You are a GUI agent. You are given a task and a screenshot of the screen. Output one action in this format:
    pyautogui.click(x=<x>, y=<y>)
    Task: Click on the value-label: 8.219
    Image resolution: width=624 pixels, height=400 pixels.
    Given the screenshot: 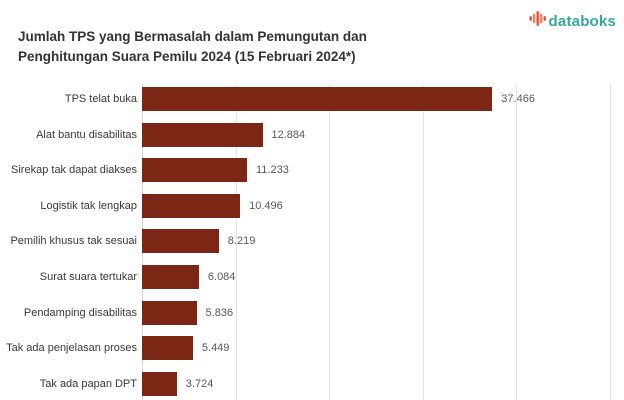 What is the action you would take?
    pyautogui.click(x=241, y=241)
    